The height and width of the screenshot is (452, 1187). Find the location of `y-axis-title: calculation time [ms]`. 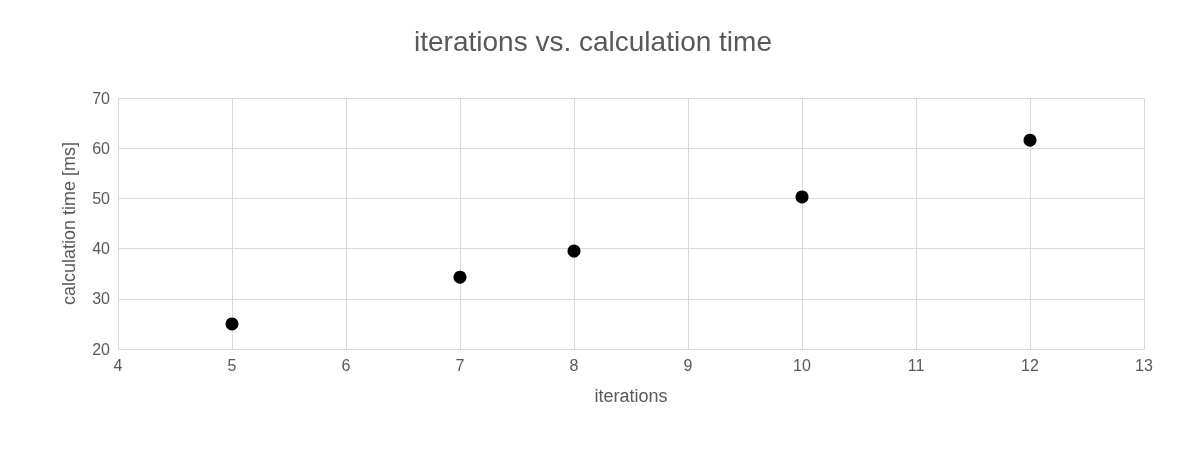

y-axis-title: calculation time [ms] is located at coordinates (69, 223).